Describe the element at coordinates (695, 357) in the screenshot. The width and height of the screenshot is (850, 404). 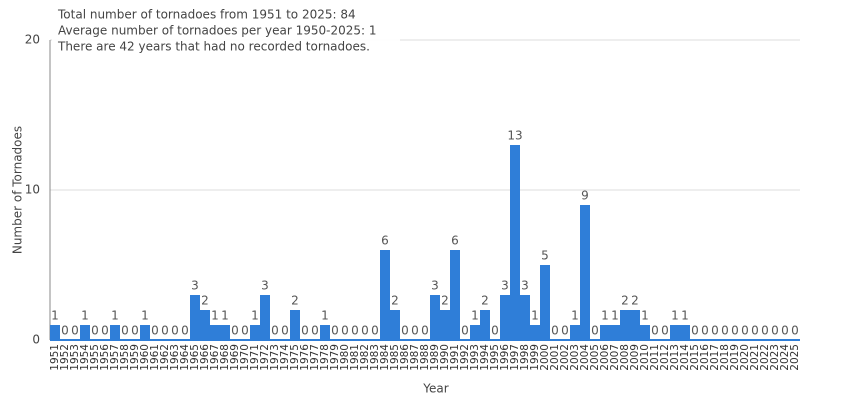
I see `x-tick-label: 2015` at that location.